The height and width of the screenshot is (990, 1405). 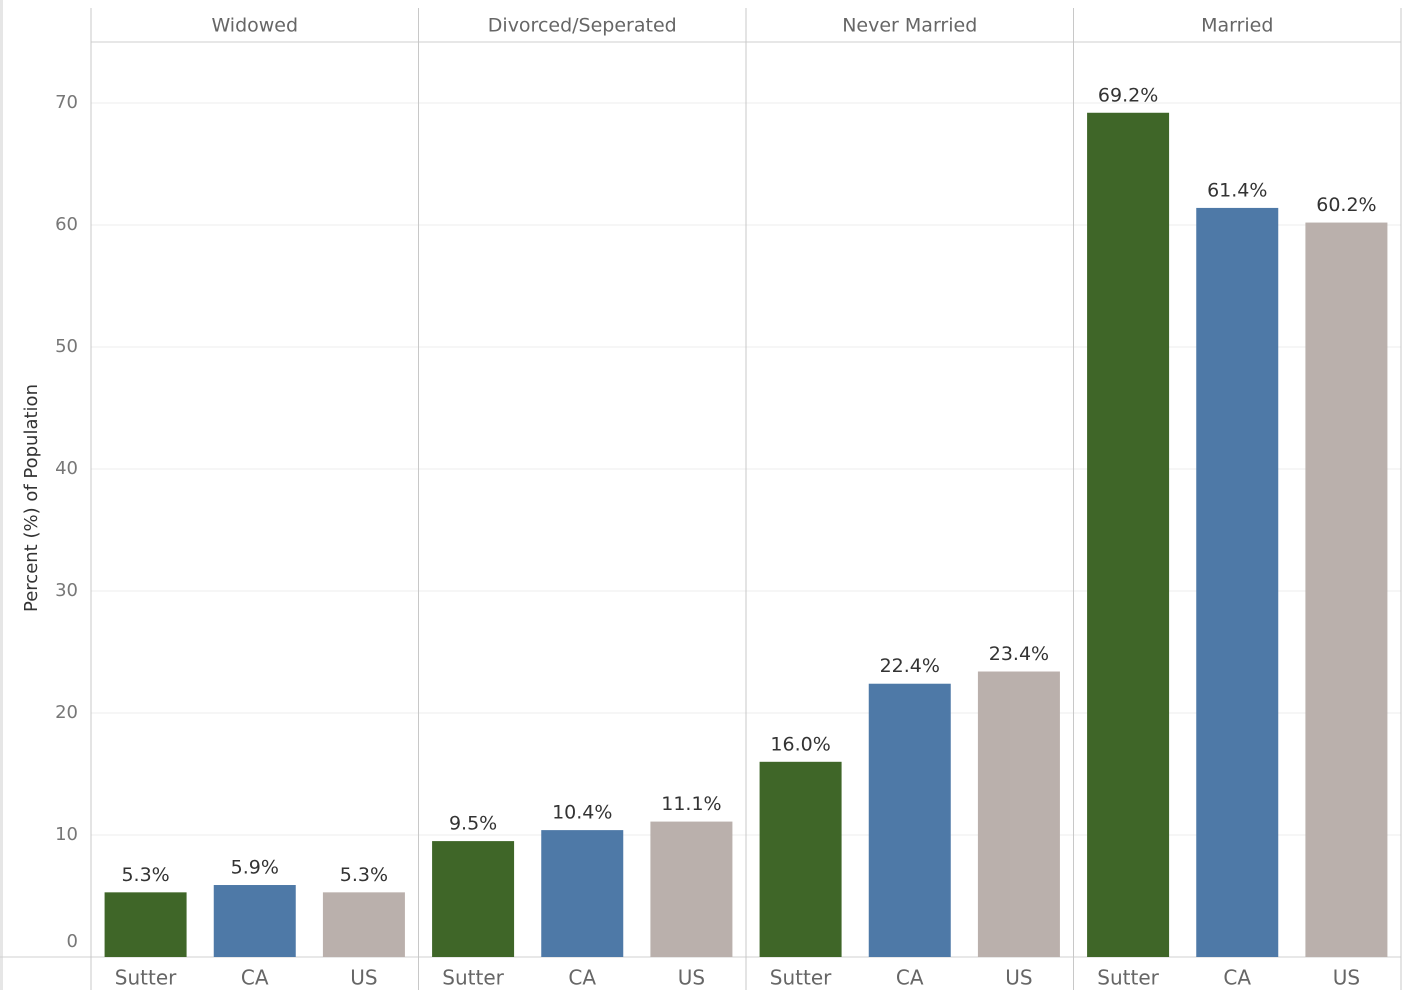 I want to click on panel-title: Married, so click(x=1237, y=26).